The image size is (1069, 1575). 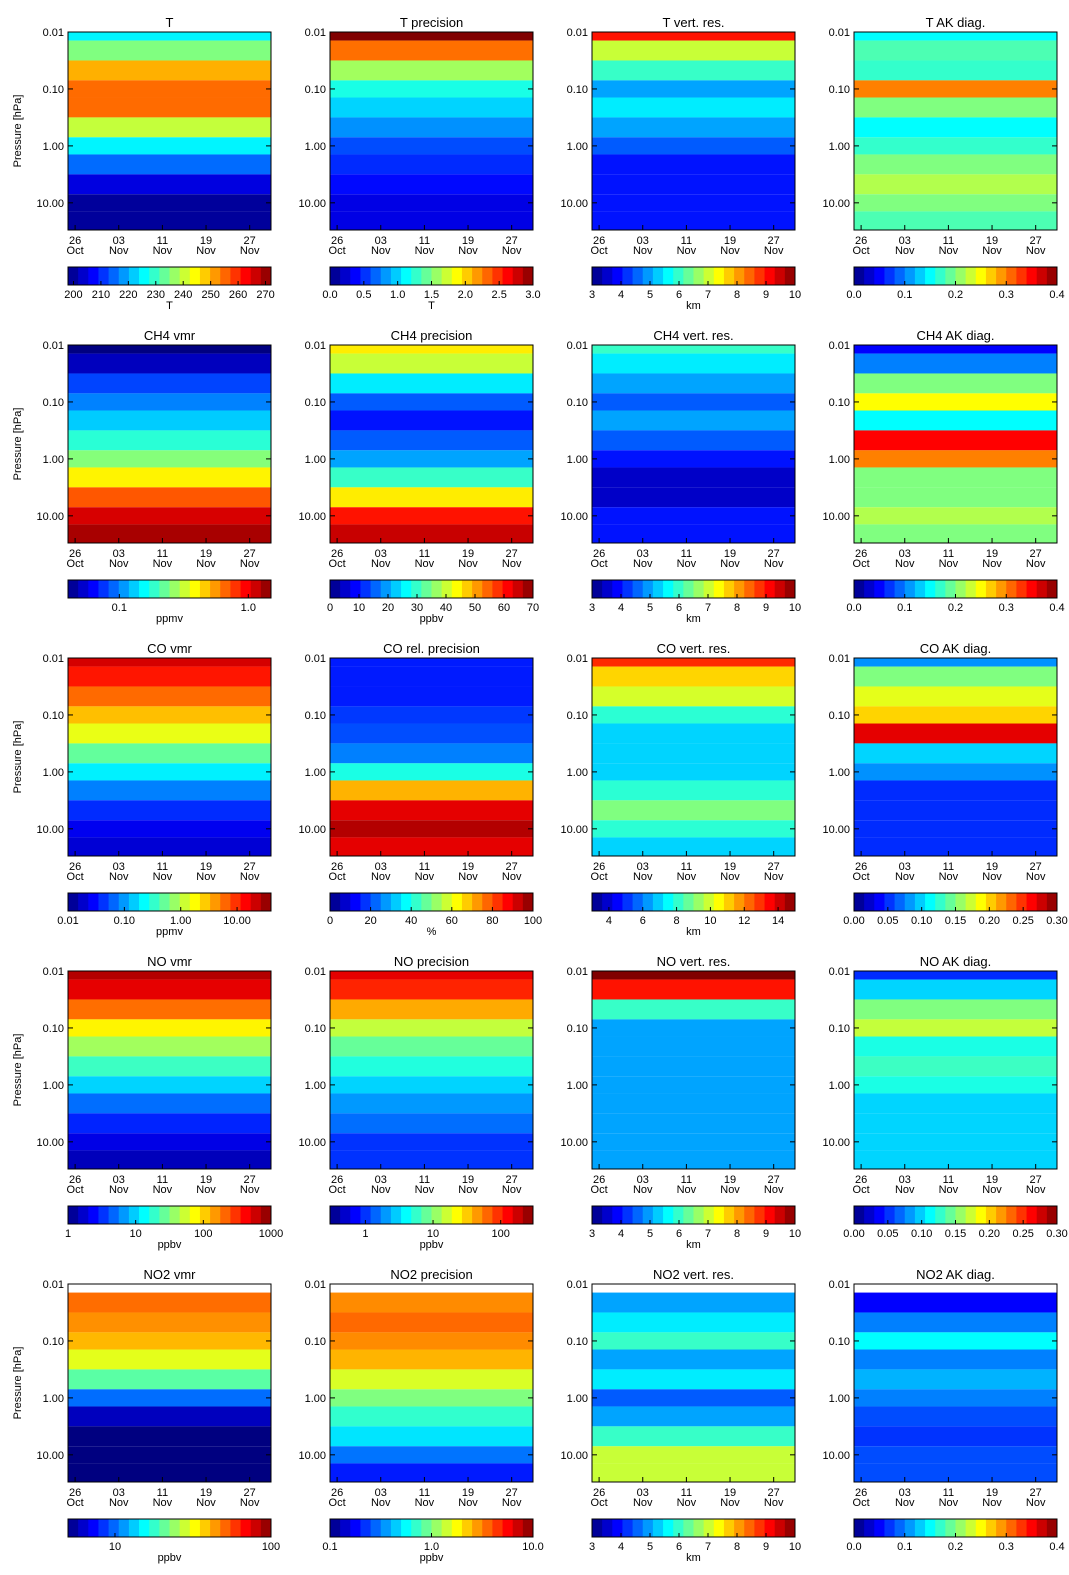 I want to click on plot-frame, so click(x=431, y=444).